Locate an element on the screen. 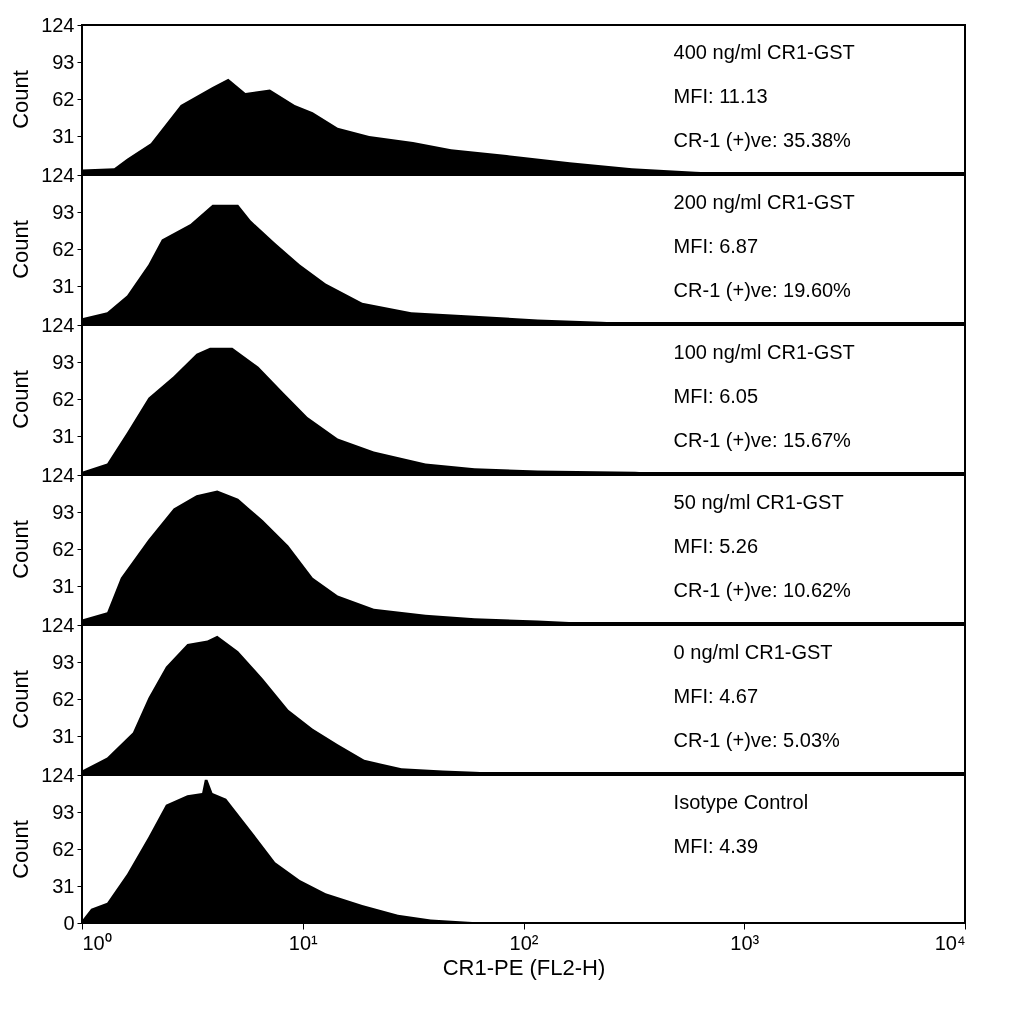  annotation: 400 ng/ml CR1-GST is located at coordinates (764, 52).